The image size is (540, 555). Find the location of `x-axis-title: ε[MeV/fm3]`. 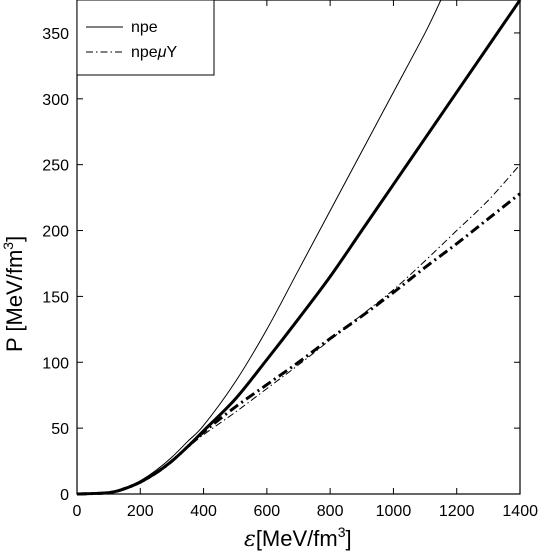

x-axis-title: ε[MeV/fm3] is located at coordinates (298, 538).